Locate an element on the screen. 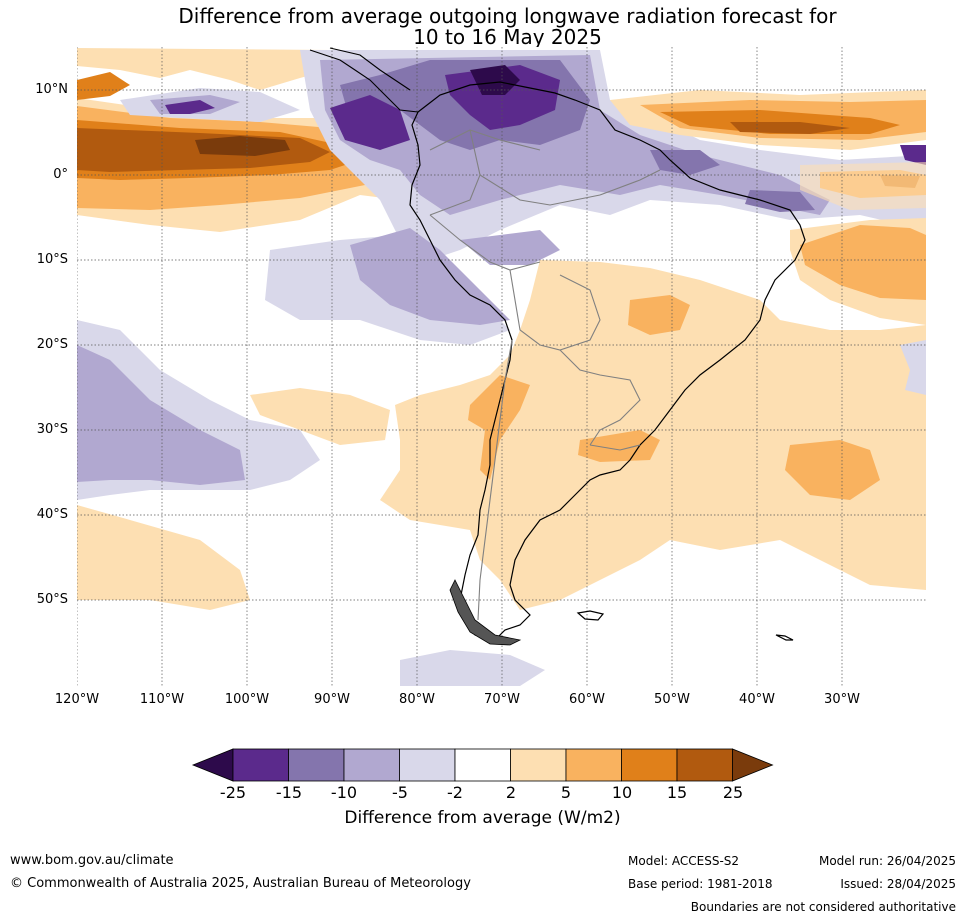  colorbar-extend-high is located at coordinates (753, 765).